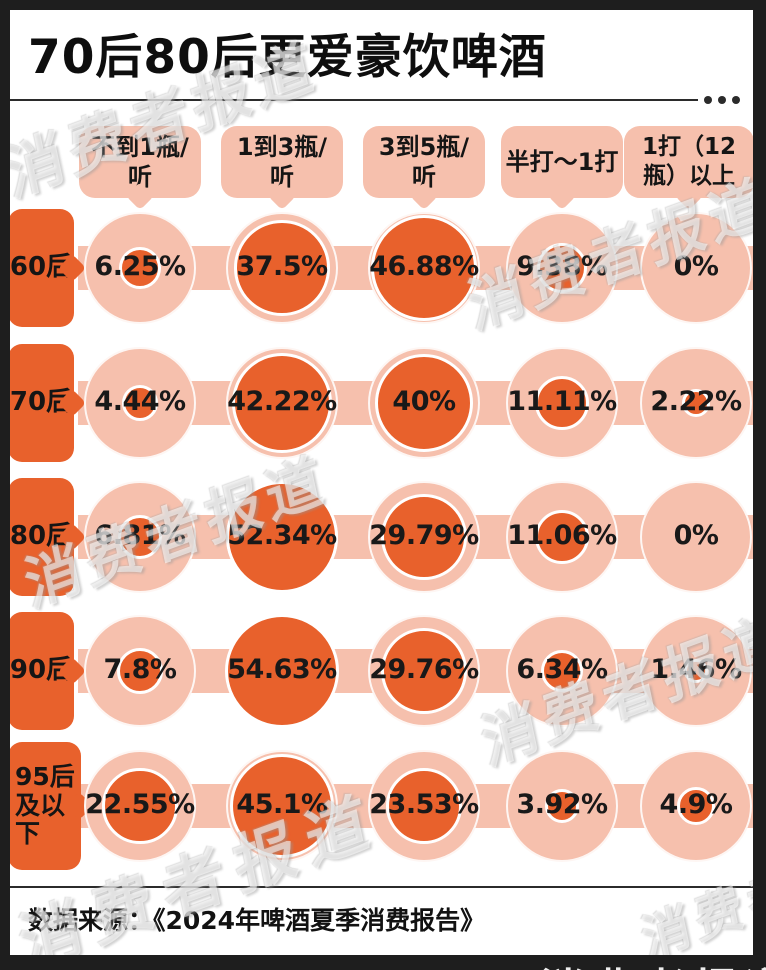 The width and height of the screenshot is (766, 970). I want to click on row-label: 60后, so click(47, 268).